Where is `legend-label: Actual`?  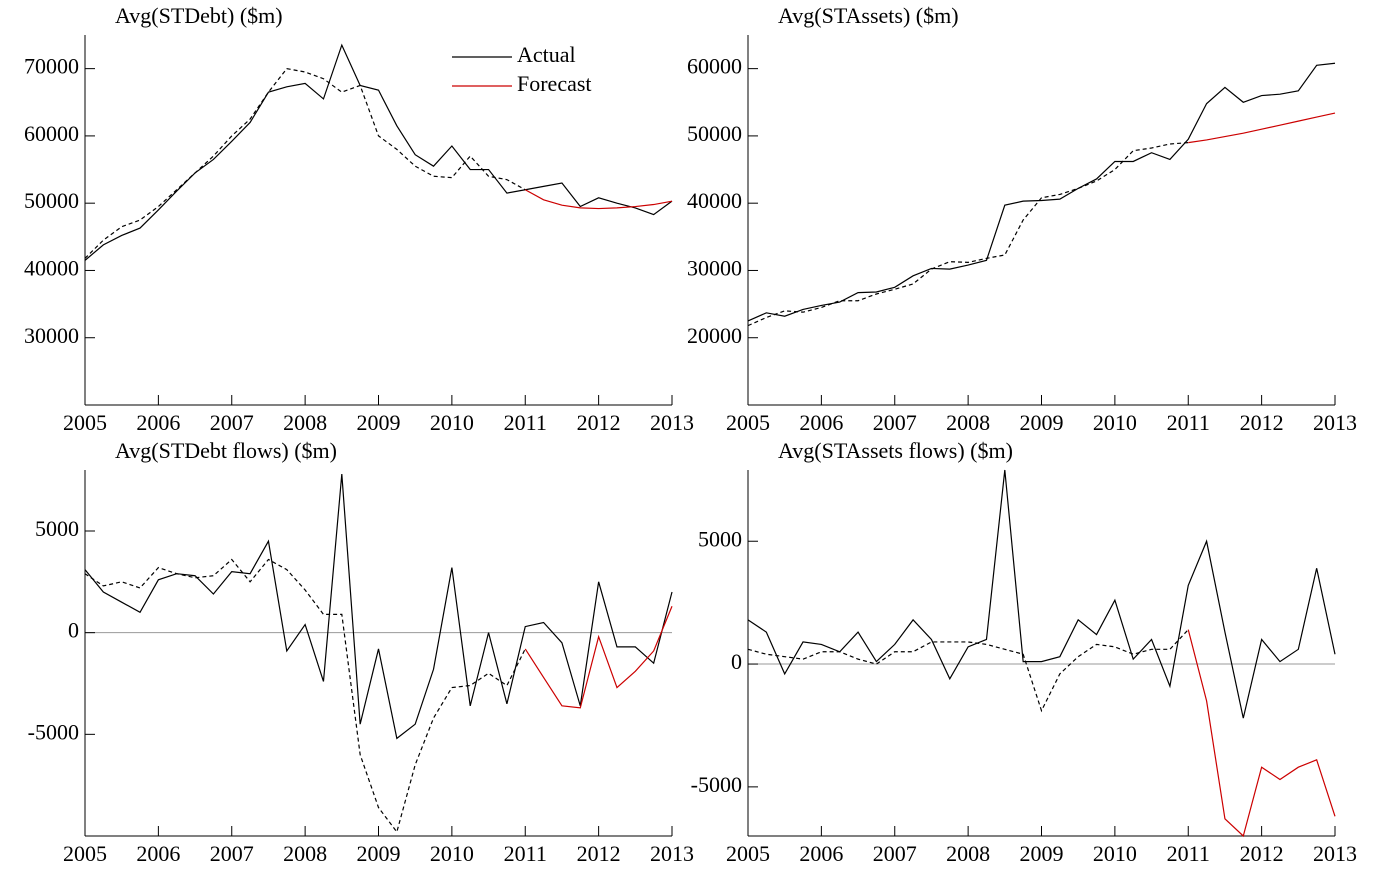
legend-label: Actual is located at coordinates (546, 54).